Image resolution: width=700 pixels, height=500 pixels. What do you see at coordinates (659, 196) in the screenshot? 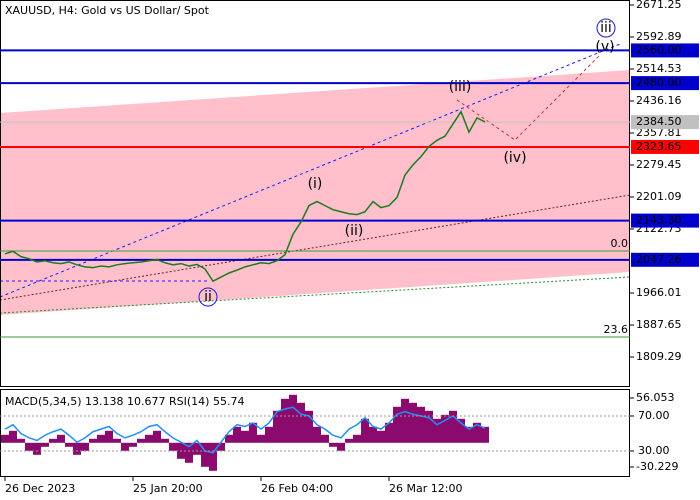
I see `y-tick-label: 2201.09` at bounding box center [659, 196].